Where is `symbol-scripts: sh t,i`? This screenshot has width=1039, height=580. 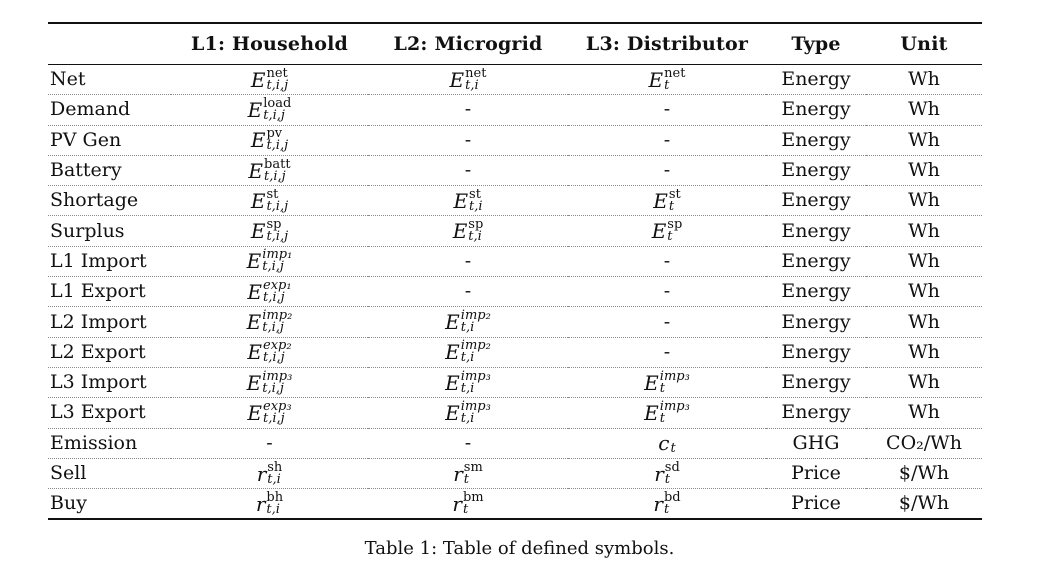
symbol-scripts: sh t,i is located at coordinates (274, 473).